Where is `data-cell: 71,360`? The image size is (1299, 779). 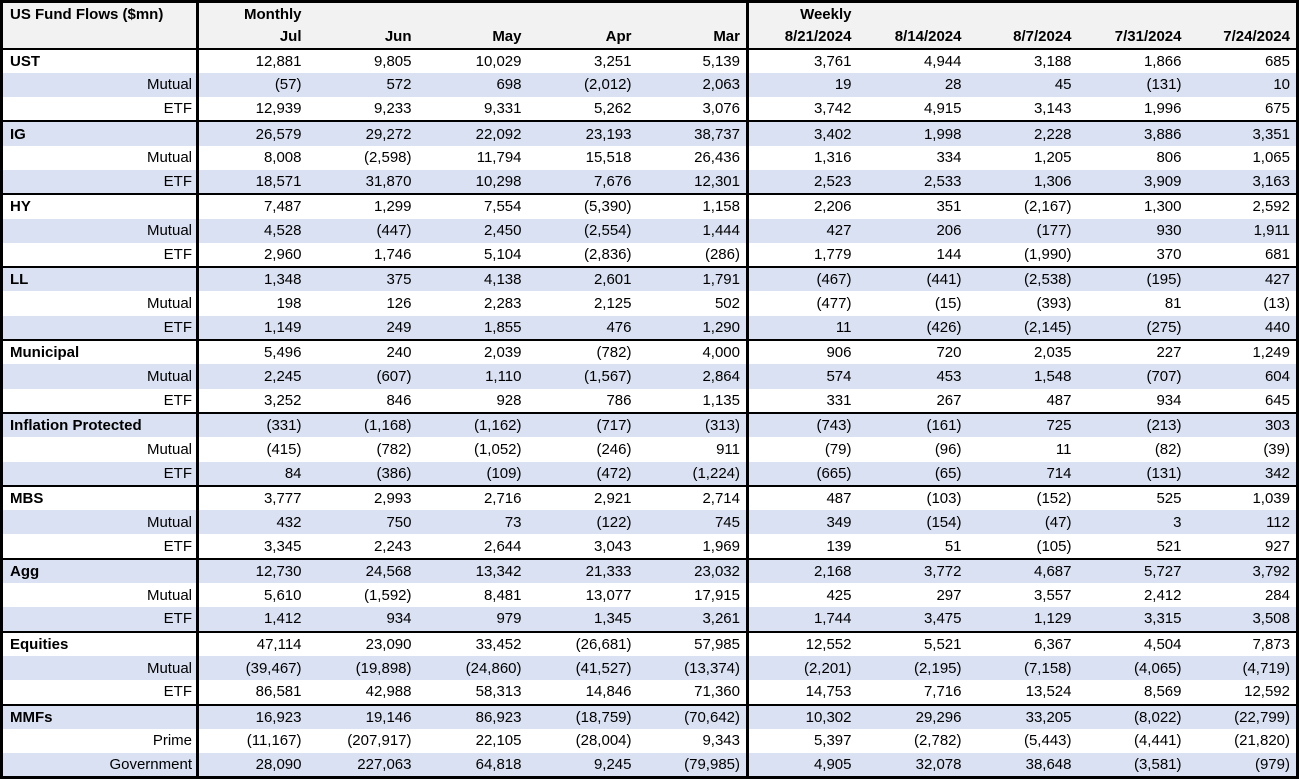 data-cell: 71,360 is located at coordinates (692, 693).